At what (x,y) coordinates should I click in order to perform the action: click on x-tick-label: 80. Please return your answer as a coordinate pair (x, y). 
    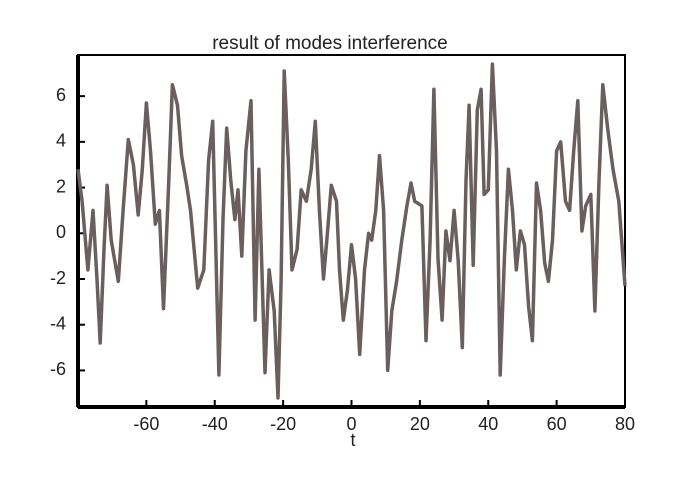
    Looking at the image, I should click on (625, 424).